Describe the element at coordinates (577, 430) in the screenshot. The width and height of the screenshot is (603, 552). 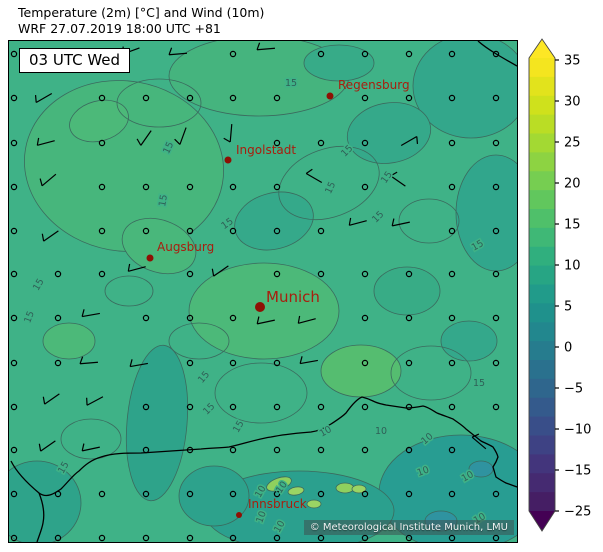
I see `colorbar-tick-label: −10` at that location.